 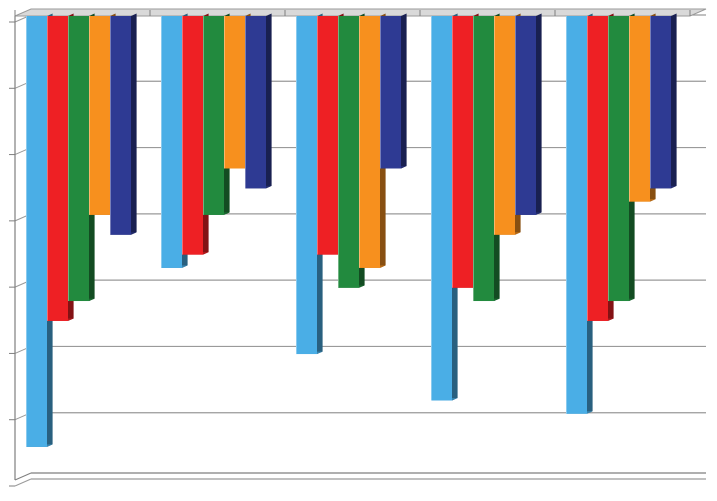 I want to click on axis-corner, so click(x=23, y=476).